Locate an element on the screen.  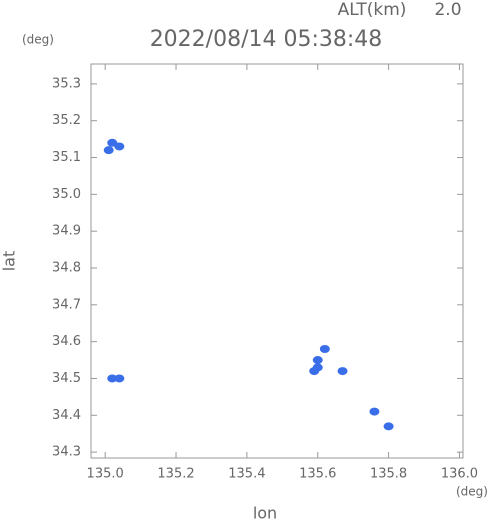
y-tick-label: 34.4 is located at coordinates (66, 415).